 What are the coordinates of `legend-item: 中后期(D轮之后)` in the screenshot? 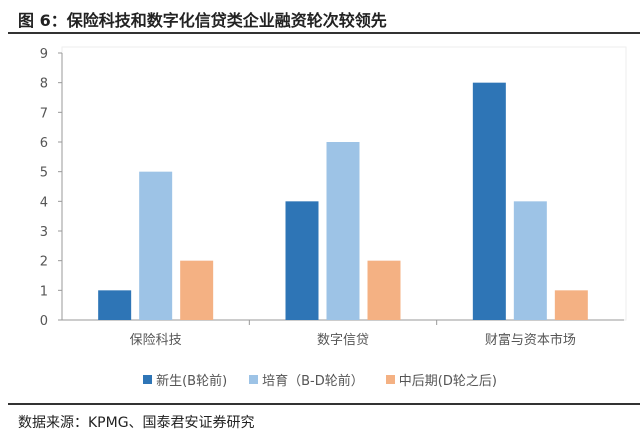 It's located at (441, 379).